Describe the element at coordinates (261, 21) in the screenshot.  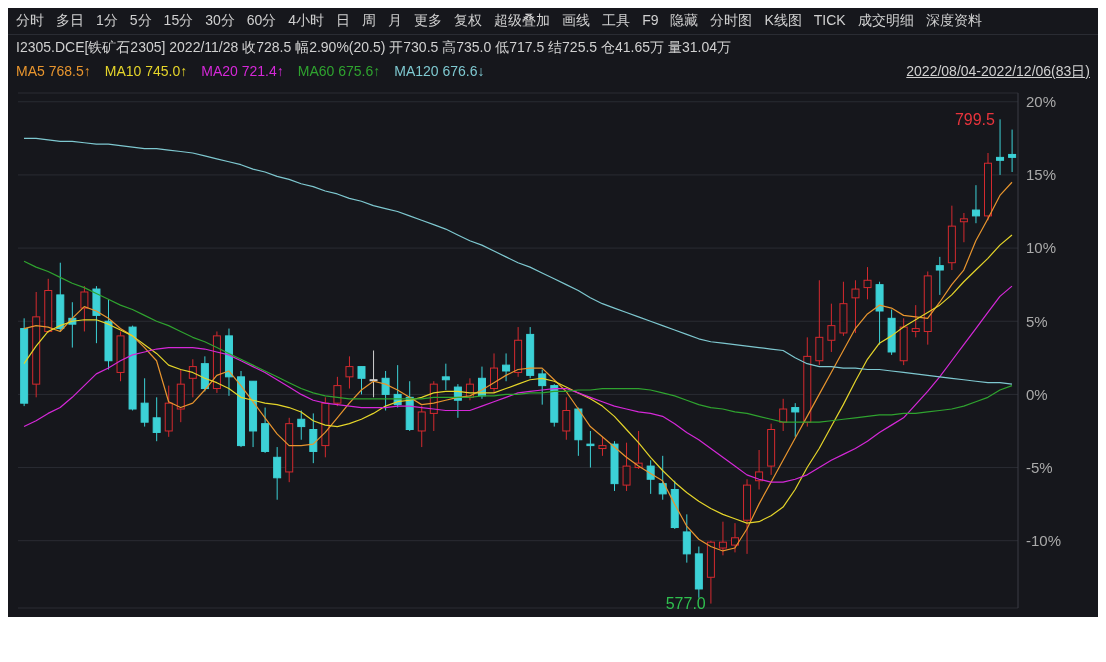
I see `text: 60分` at that location.